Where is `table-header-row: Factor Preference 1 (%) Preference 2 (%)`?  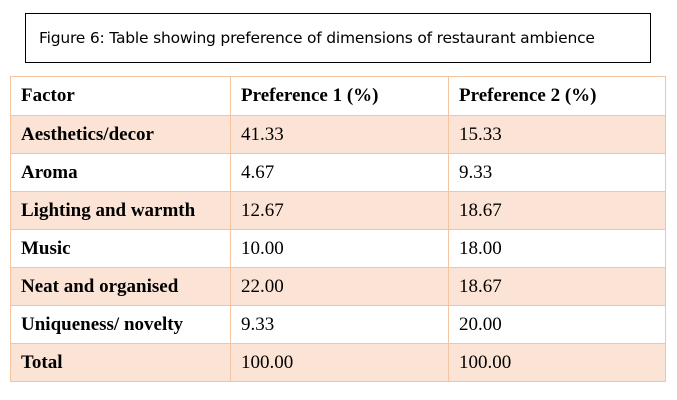 table-header-row: Factor Preference 1 (%) Preference 2 (%) is located at coordinates (338, 96).